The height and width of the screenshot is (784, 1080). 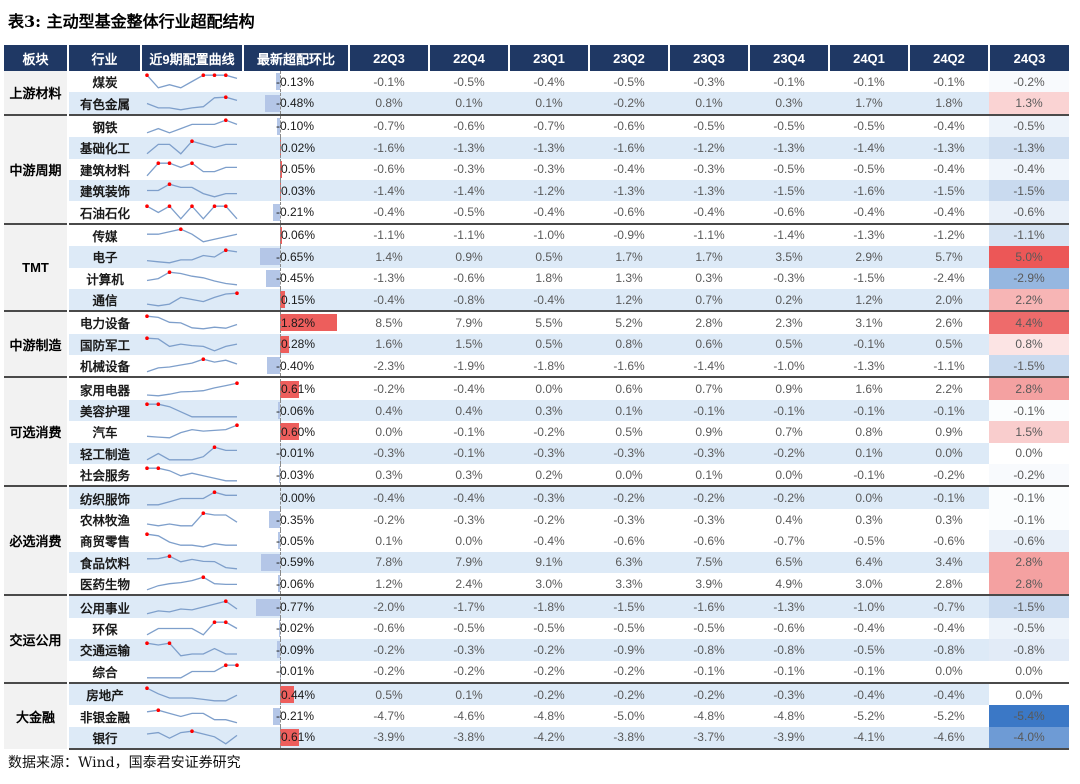 I want to click on quarter-value-cell: 2.2%, so click(x=949, y=388).